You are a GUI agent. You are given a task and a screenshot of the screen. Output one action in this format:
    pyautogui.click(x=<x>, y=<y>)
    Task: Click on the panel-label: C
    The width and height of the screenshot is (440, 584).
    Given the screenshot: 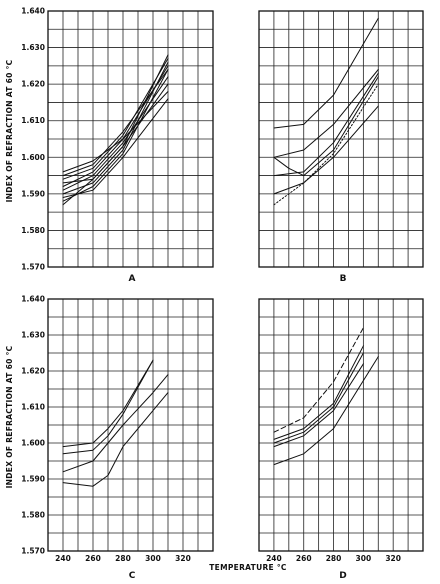 What is the action you would take?
    pyautogui.click(x=132, y=576)
    